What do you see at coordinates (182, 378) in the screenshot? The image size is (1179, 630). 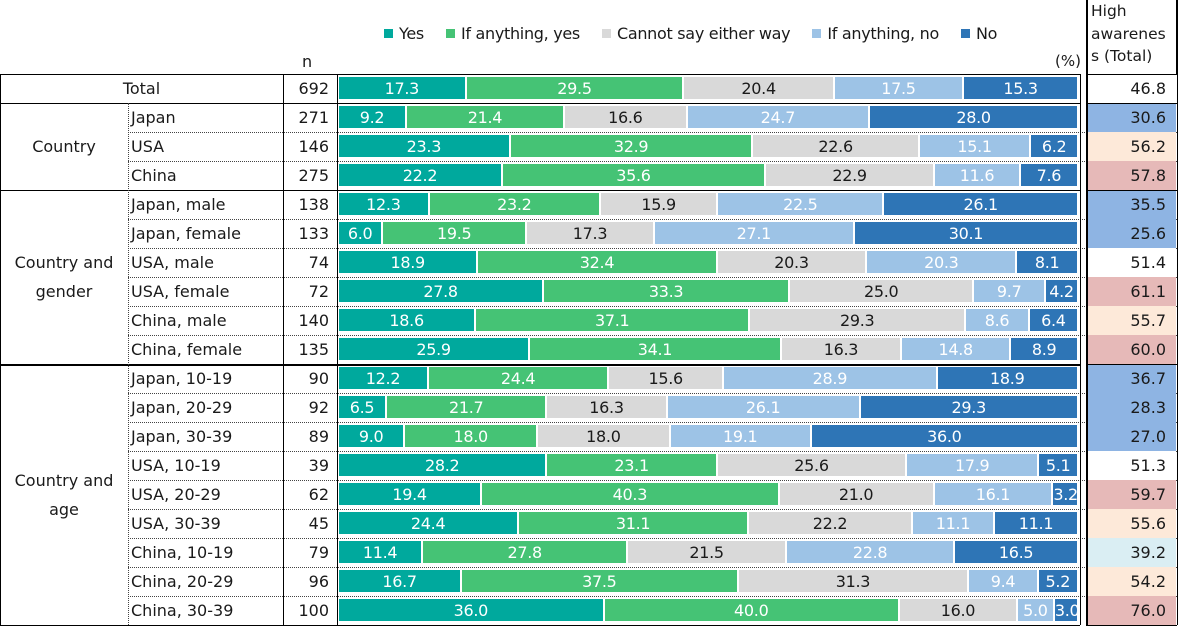 I see `row-label: Japan, 10-19` at bounding box center [182, 378].